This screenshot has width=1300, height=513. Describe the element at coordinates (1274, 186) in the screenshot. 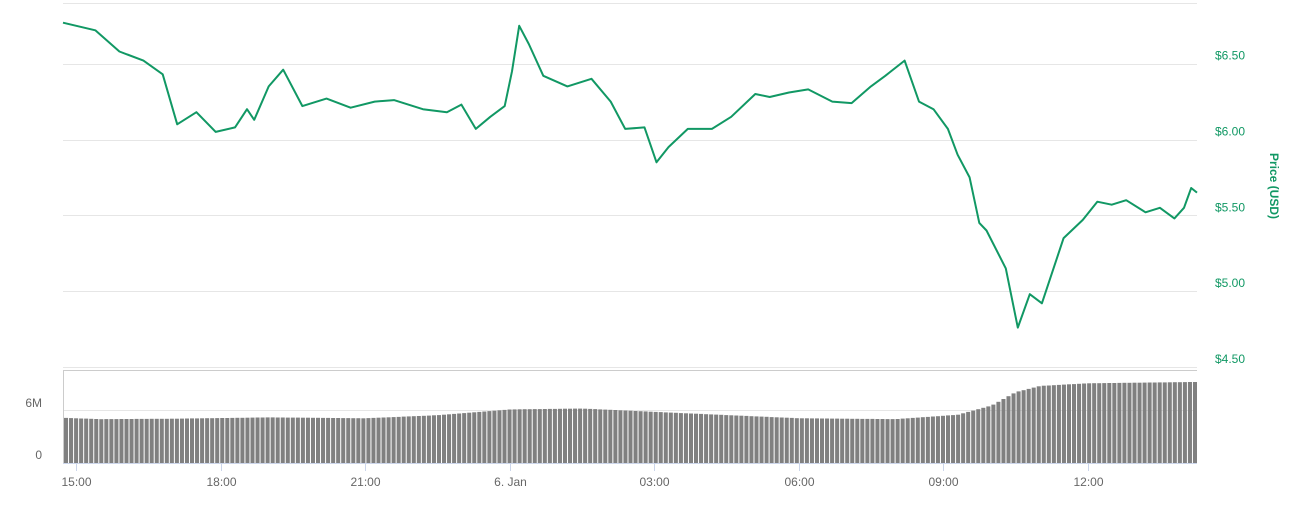

I see `price-axis-title: Price (USD)` at that location.